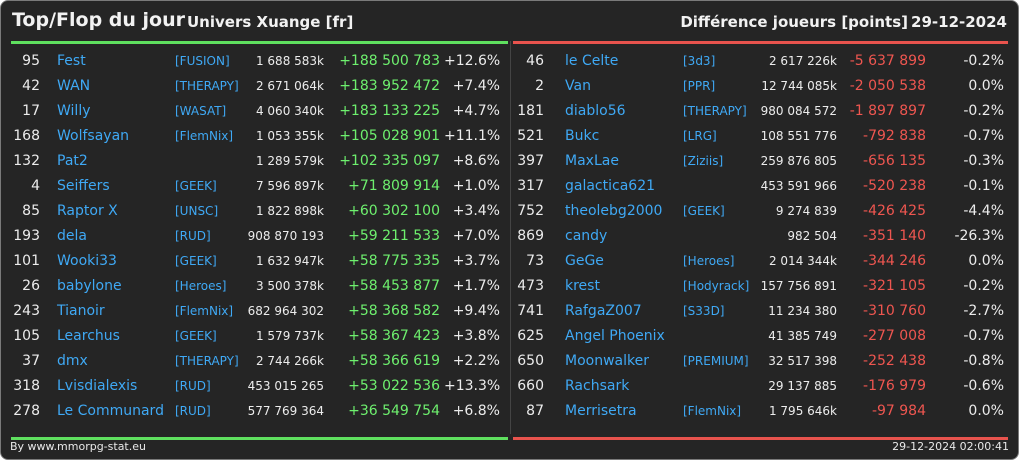 This screenshot has width=1019, height=460. I want to click on alliance-tag-link: [S33D], so click(704, 311).